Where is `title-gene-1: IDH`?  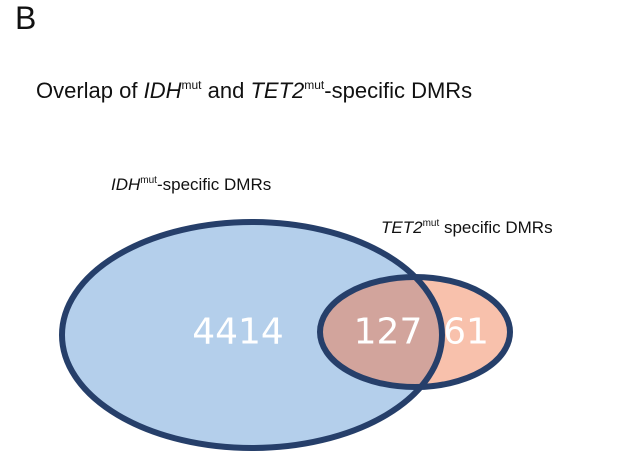 title-gene-1: IDH is located at coordinates (162, 90).